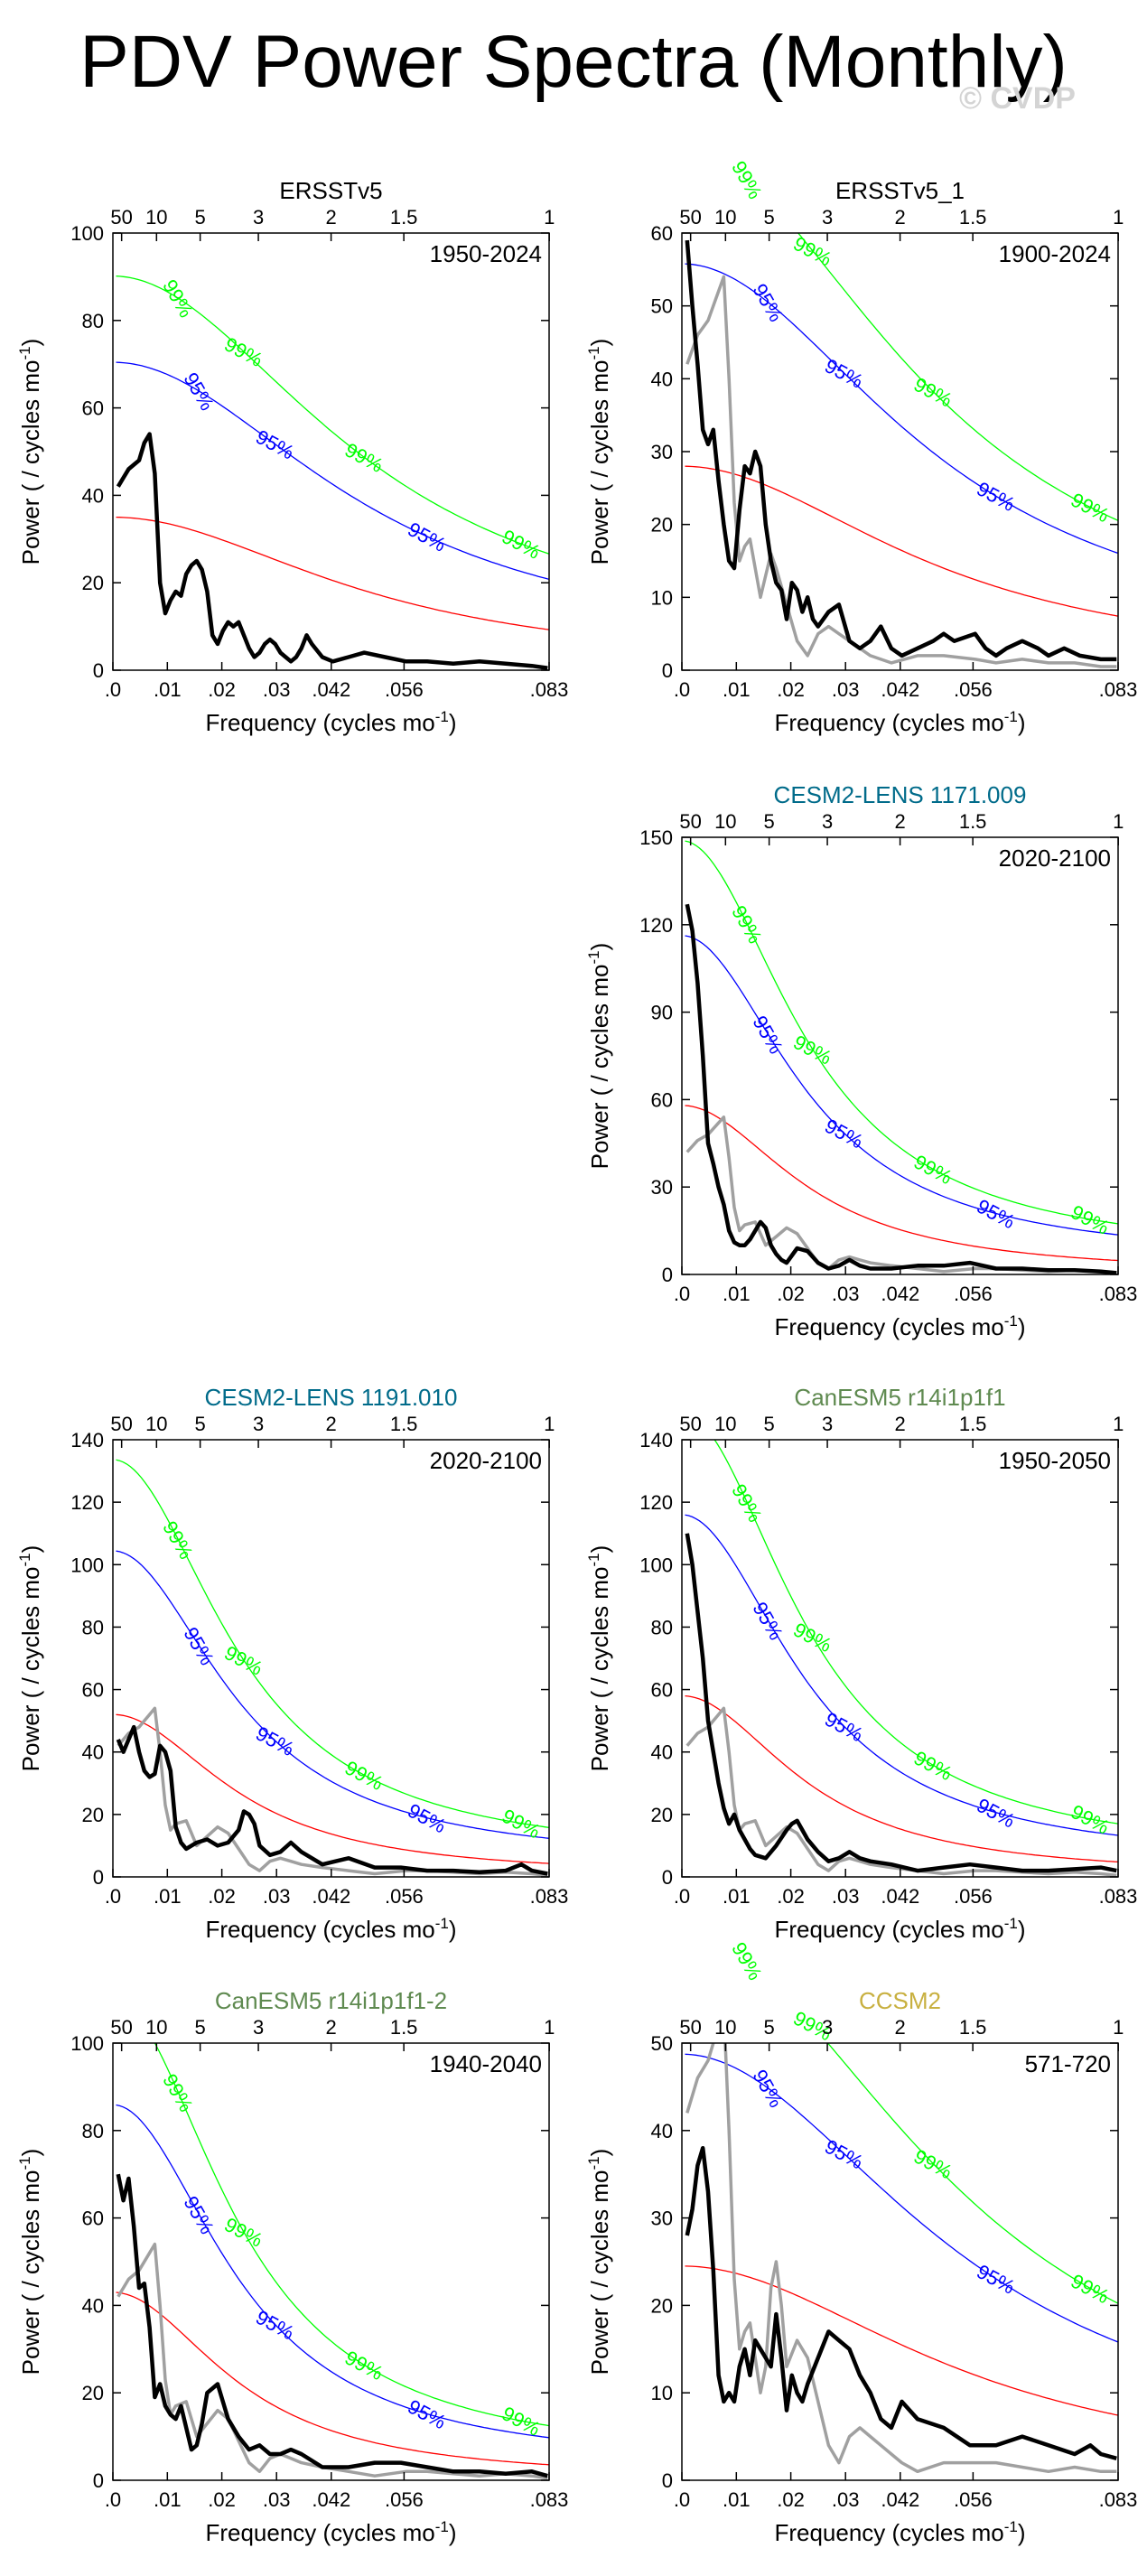 Image resolution: width=1147 pixels, height=2576 pixels. What do you see at coordinates (662, 1013) in the screenshot?
I see `y-tick-label: 90` at bounding box center [662, 1013].